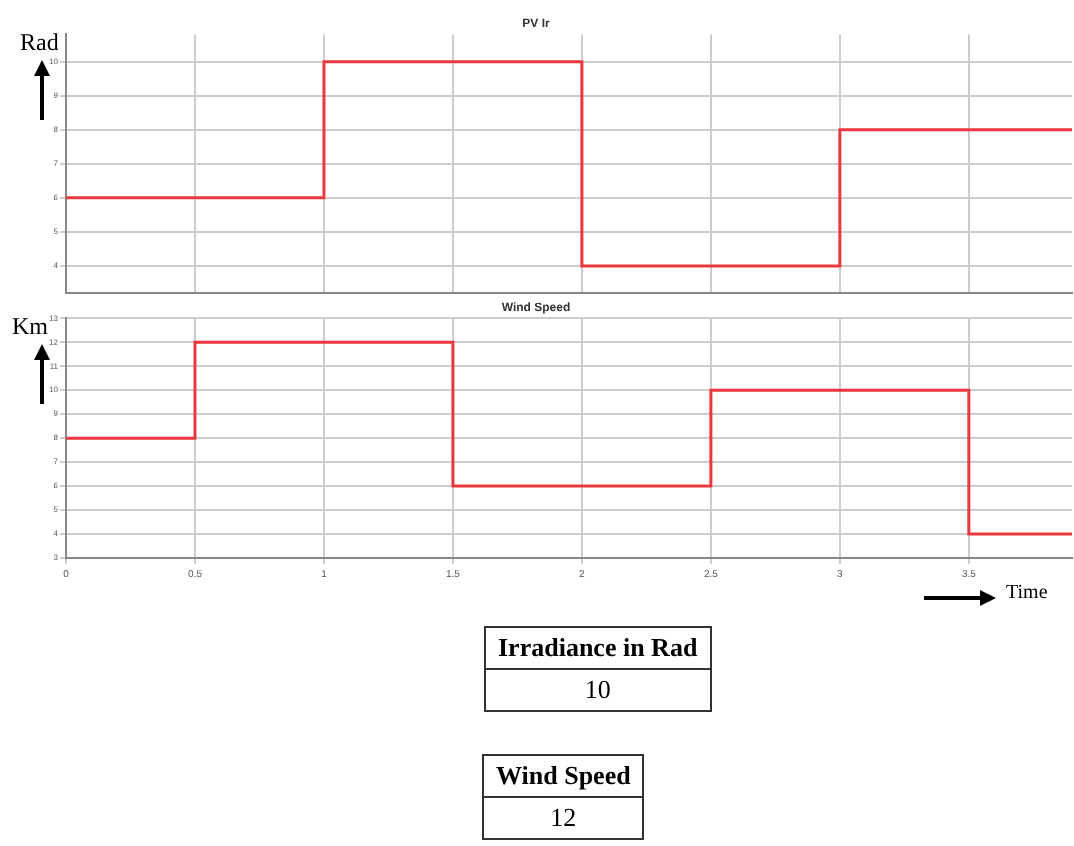 The width and height of the screenshot is (1074, 846). What do you see at coordinates (563, 776) in the screenshot?
I see `text: Wind Speed` at bounding box center [563, 776].